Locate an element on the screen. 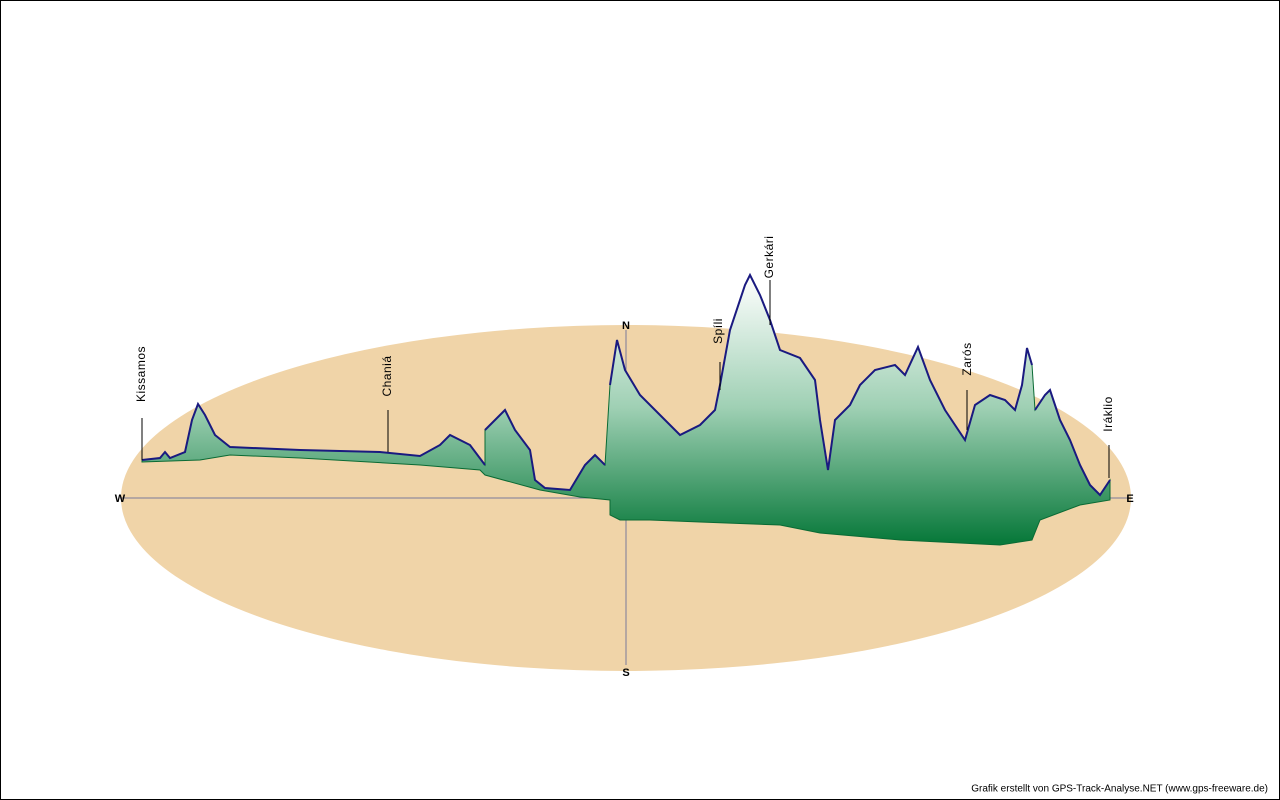  place-label: Gerkári is located at coordinates (769, 257).